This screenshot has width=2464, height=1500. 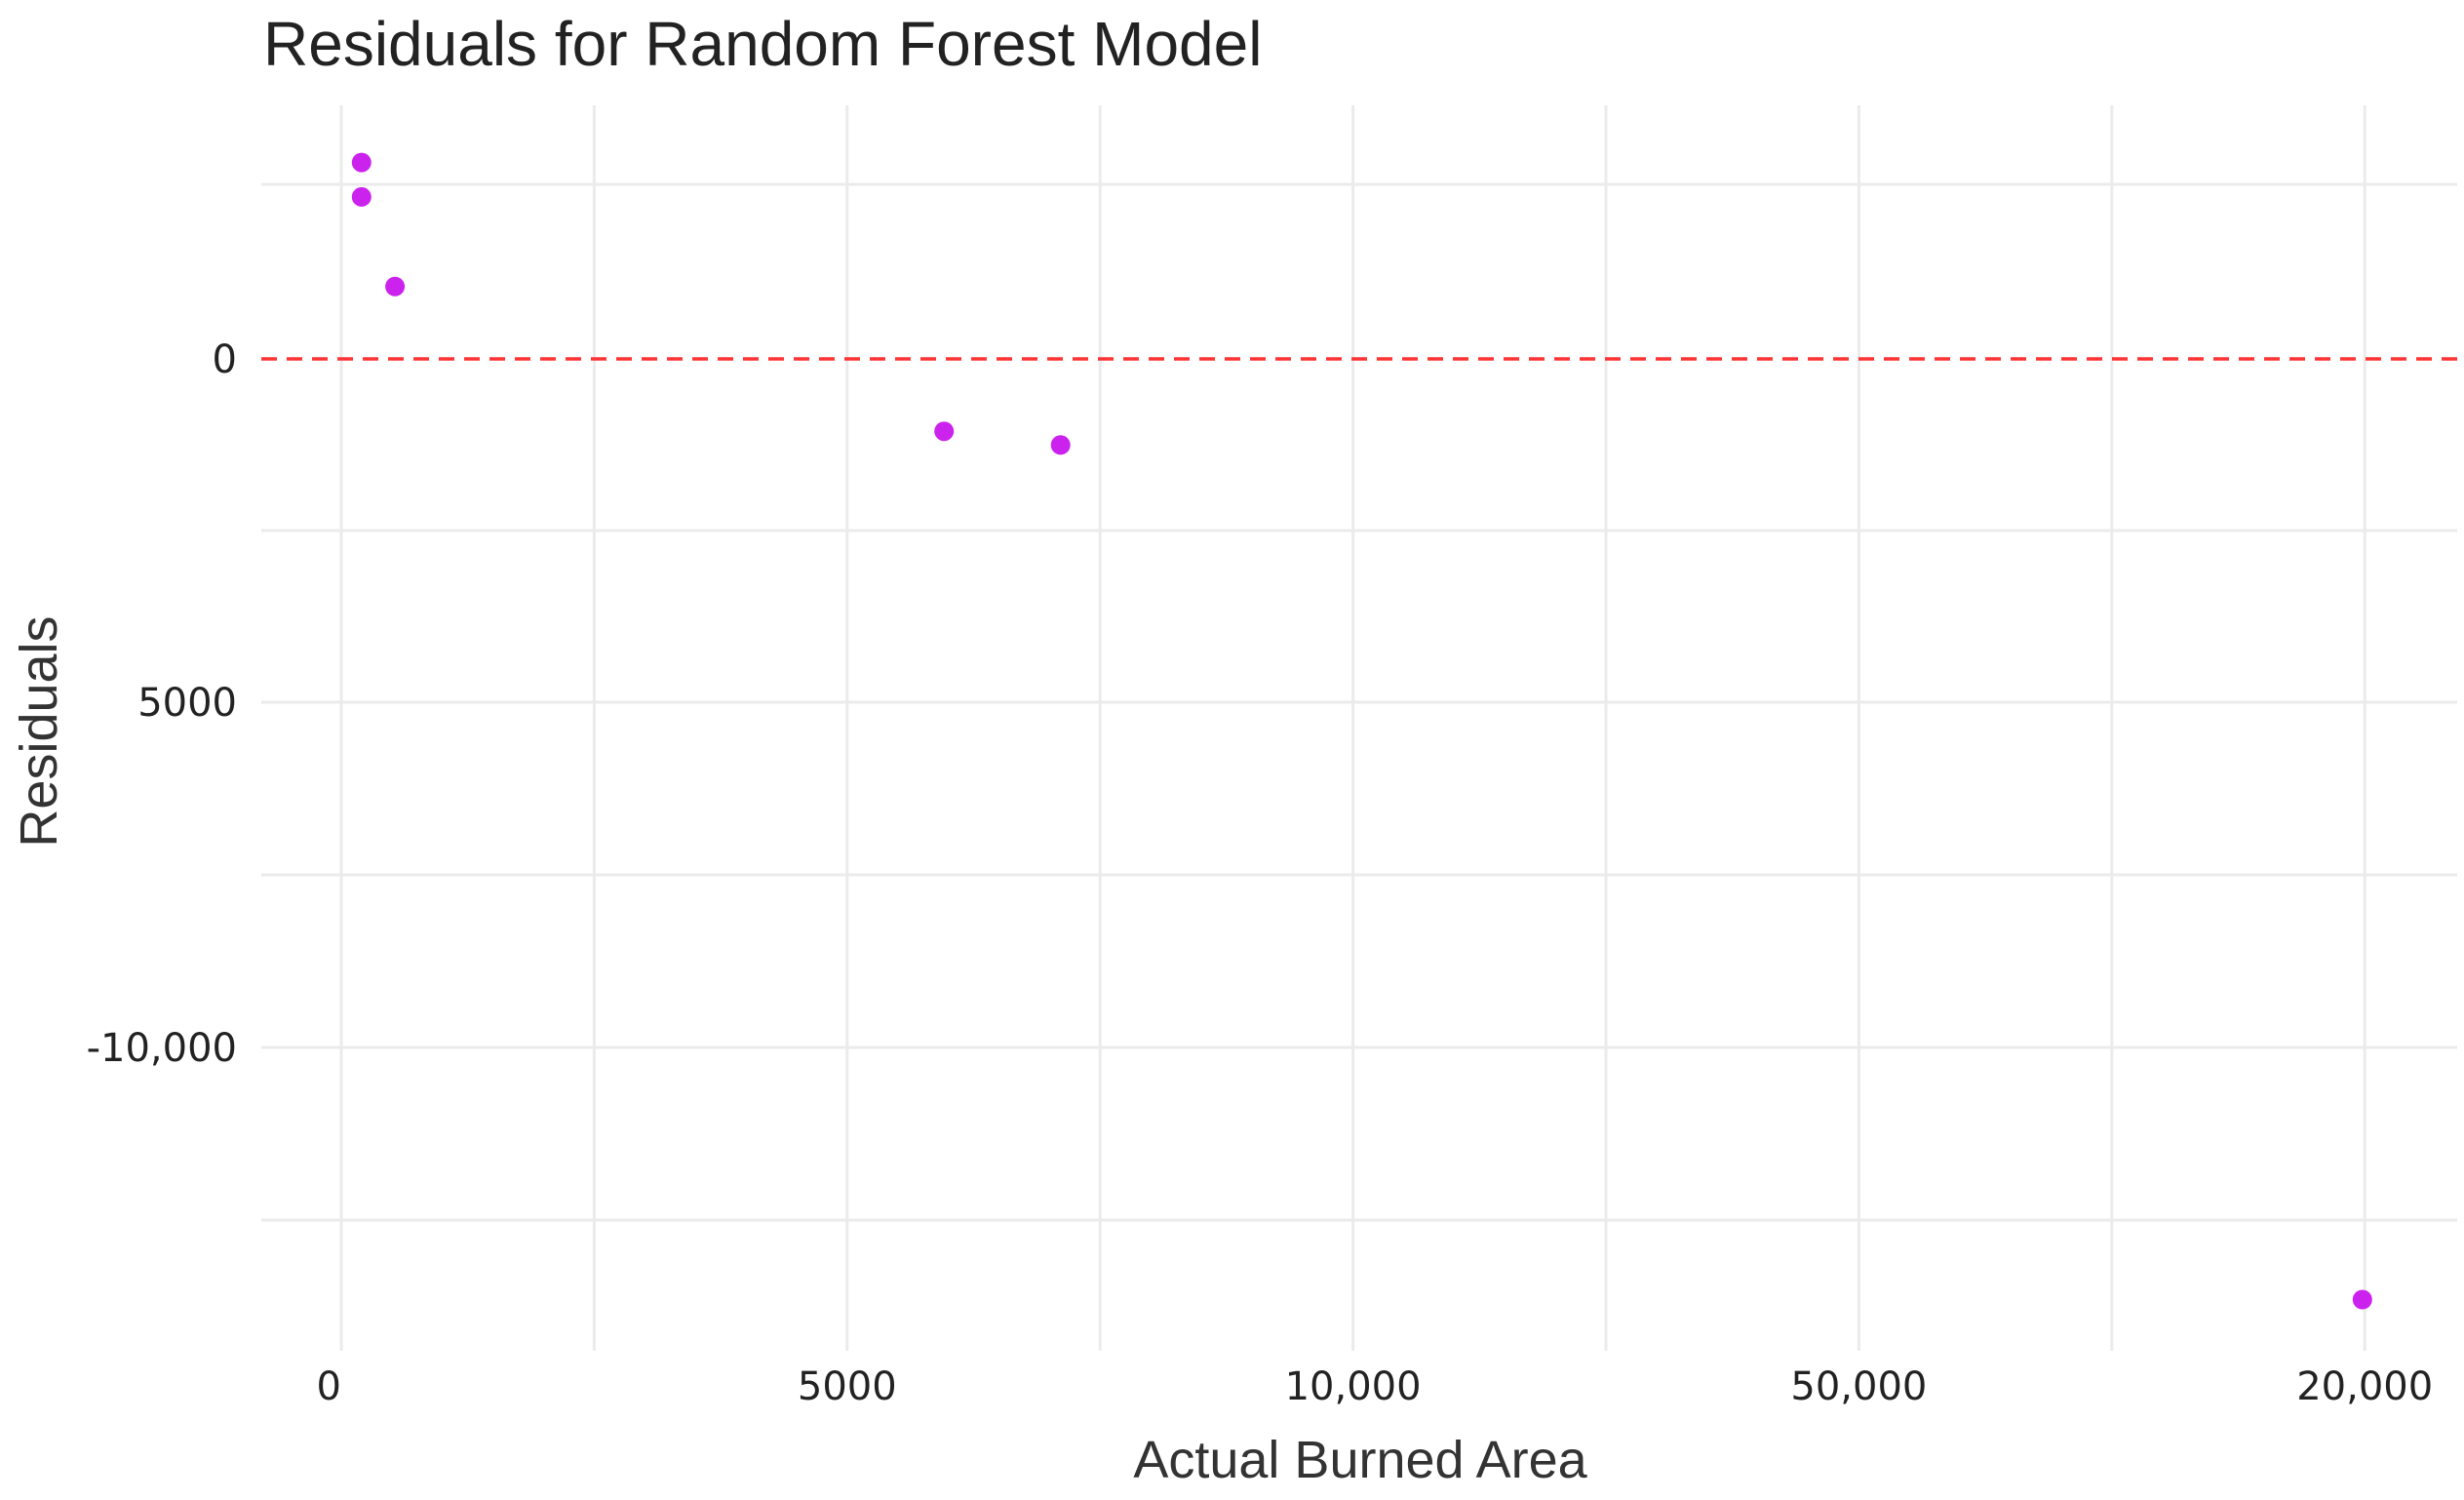 I want to click on x-tick-label: 5000, so click(x=847, y=1387).